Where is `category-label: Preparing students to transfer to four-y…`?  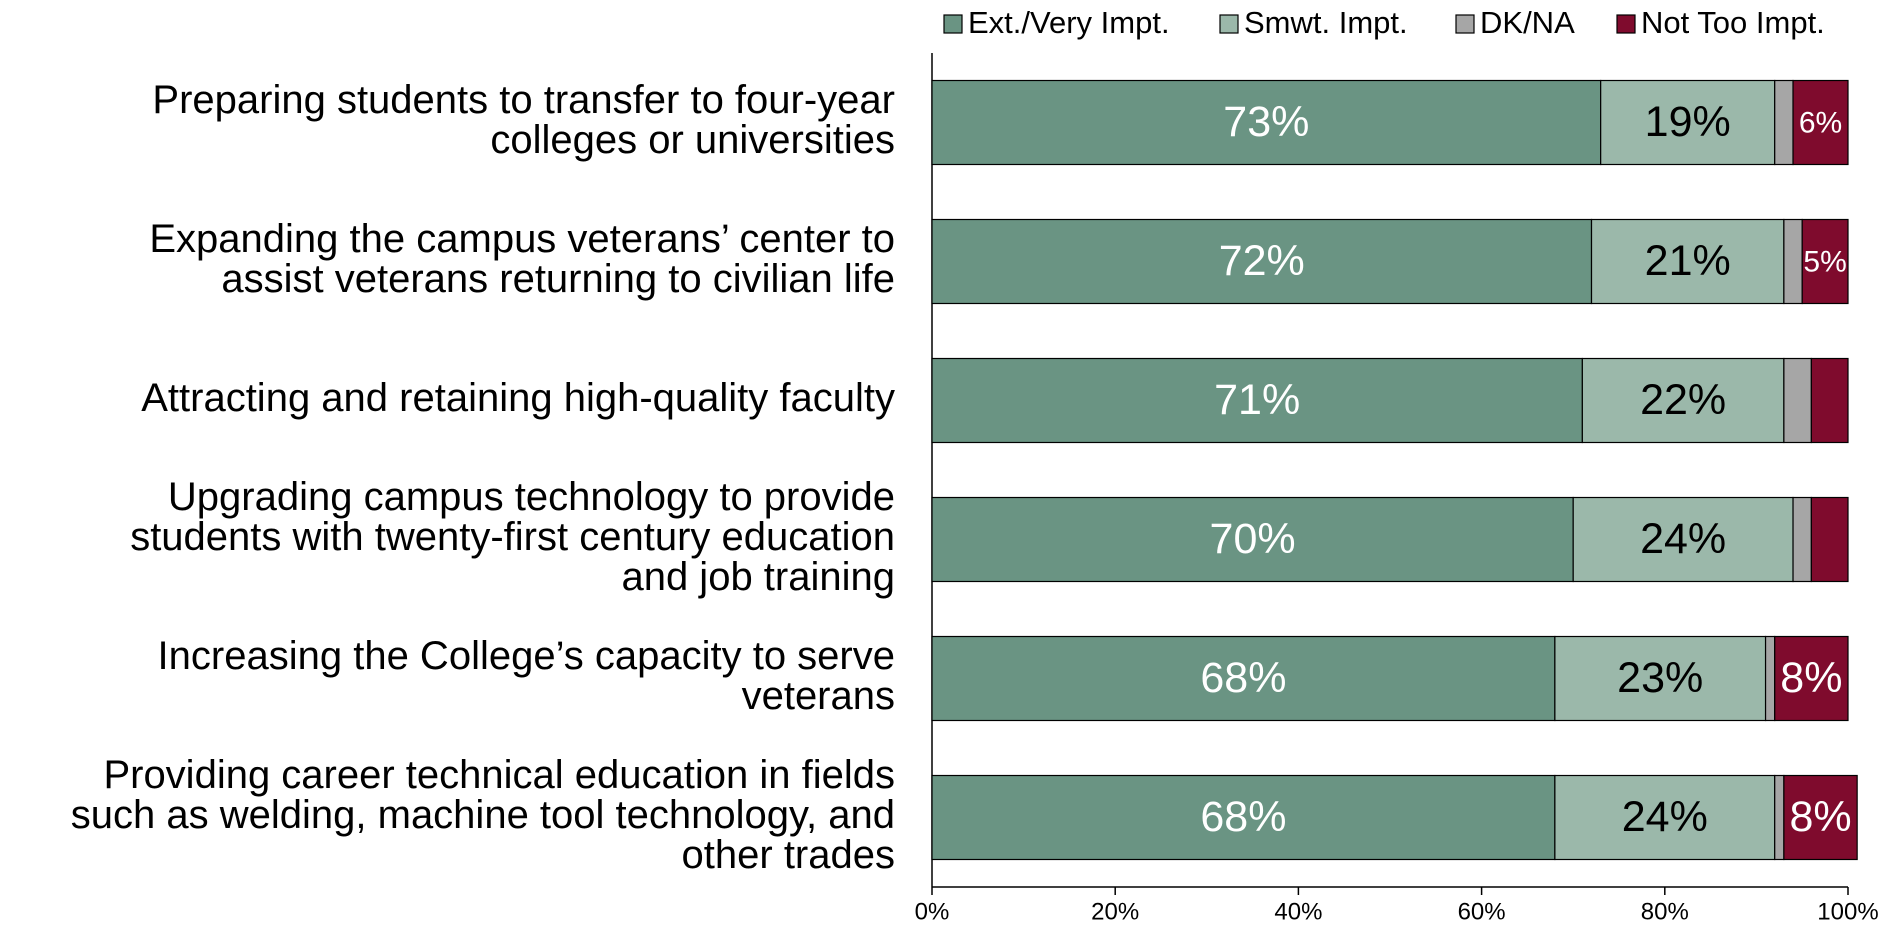 category-label: Preparing students to transfer to four-y… is located at coordinates (523, 100).